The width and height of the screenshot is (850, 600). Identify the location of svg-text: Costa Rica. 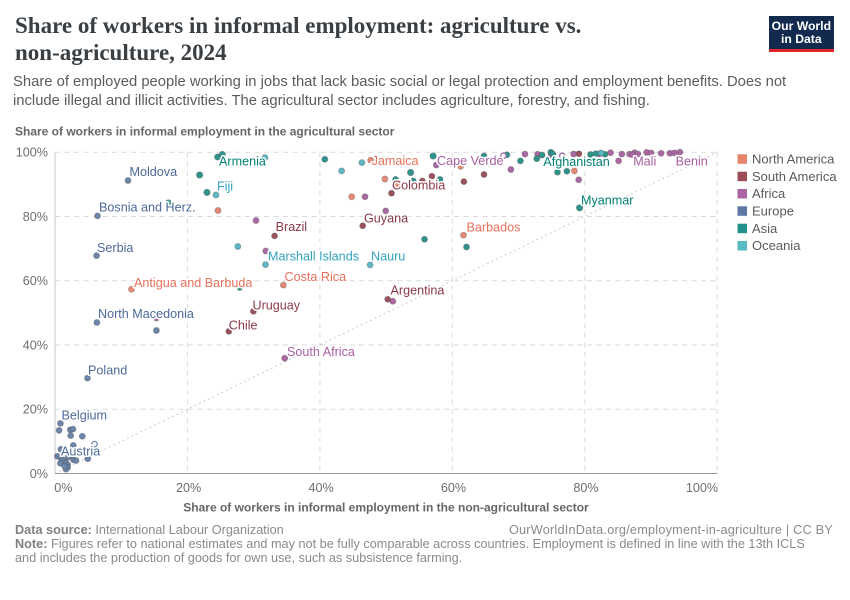
(316, 277).